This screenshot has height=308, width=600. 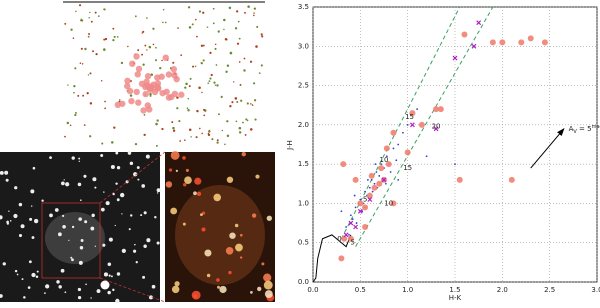 I want to click on annotation: 10, so click(x=384, y=160).